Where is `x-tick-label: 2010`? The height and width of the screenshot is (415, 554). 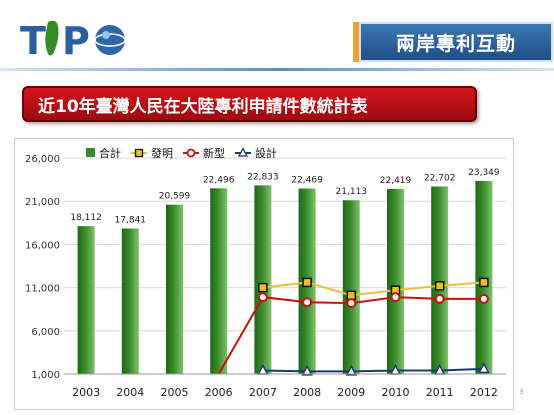 x-tick-label: 2010 is located at coordinates (396, 392).